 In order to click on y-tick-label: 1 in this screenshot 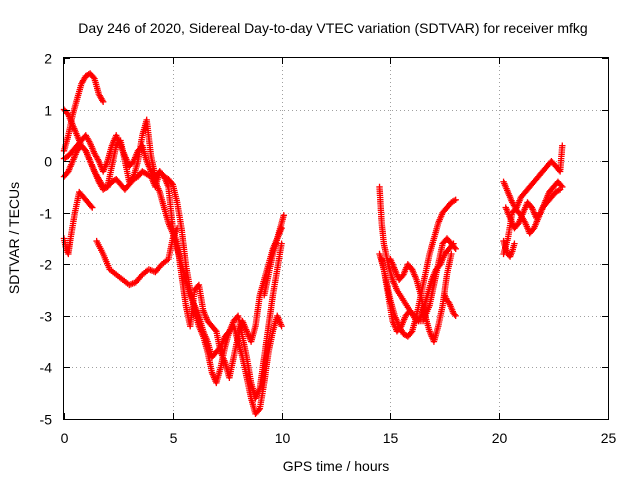, I will do `click(48, 111)`.